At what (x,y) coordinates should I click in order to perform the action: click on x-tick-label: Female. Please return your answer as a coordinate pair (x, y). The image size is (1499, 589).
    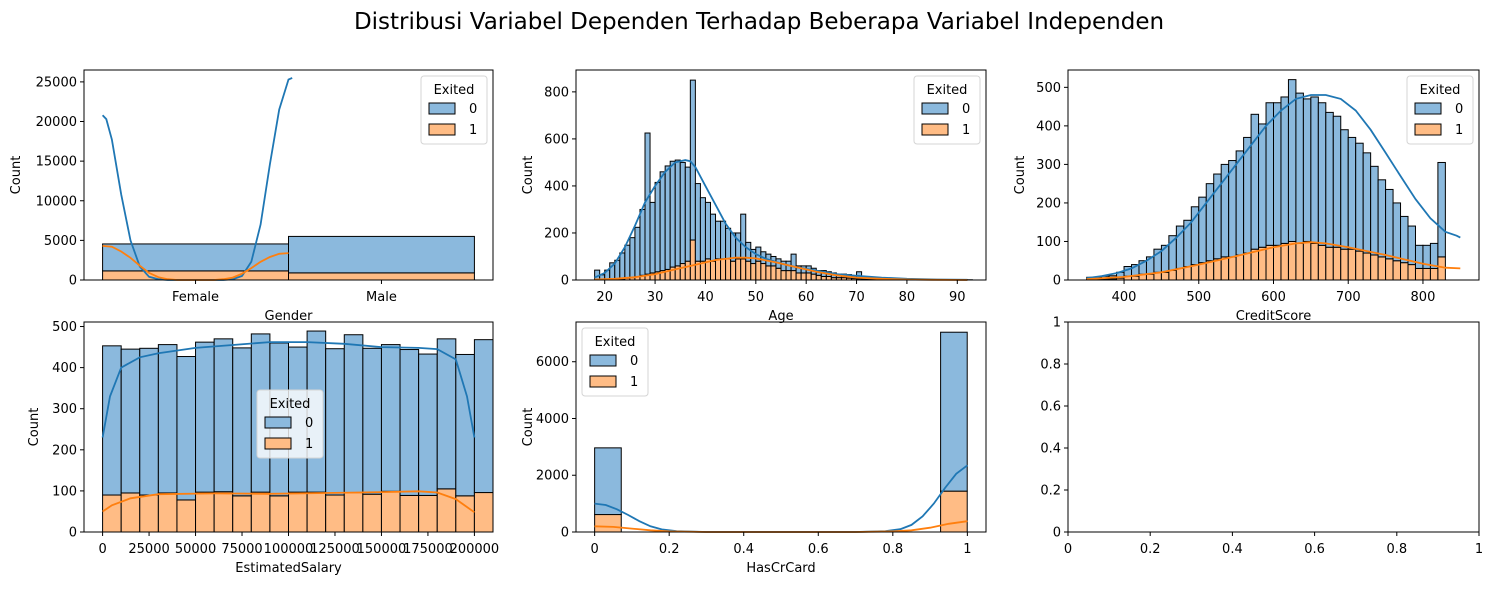
    Looking at the image, I should click on (195, 297).